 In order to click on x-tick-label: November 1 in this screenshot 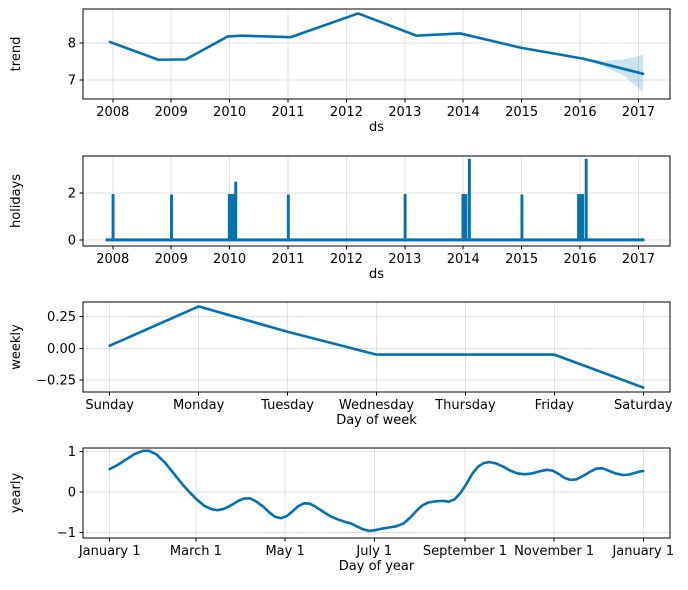, I will do `click(554, 551)`.